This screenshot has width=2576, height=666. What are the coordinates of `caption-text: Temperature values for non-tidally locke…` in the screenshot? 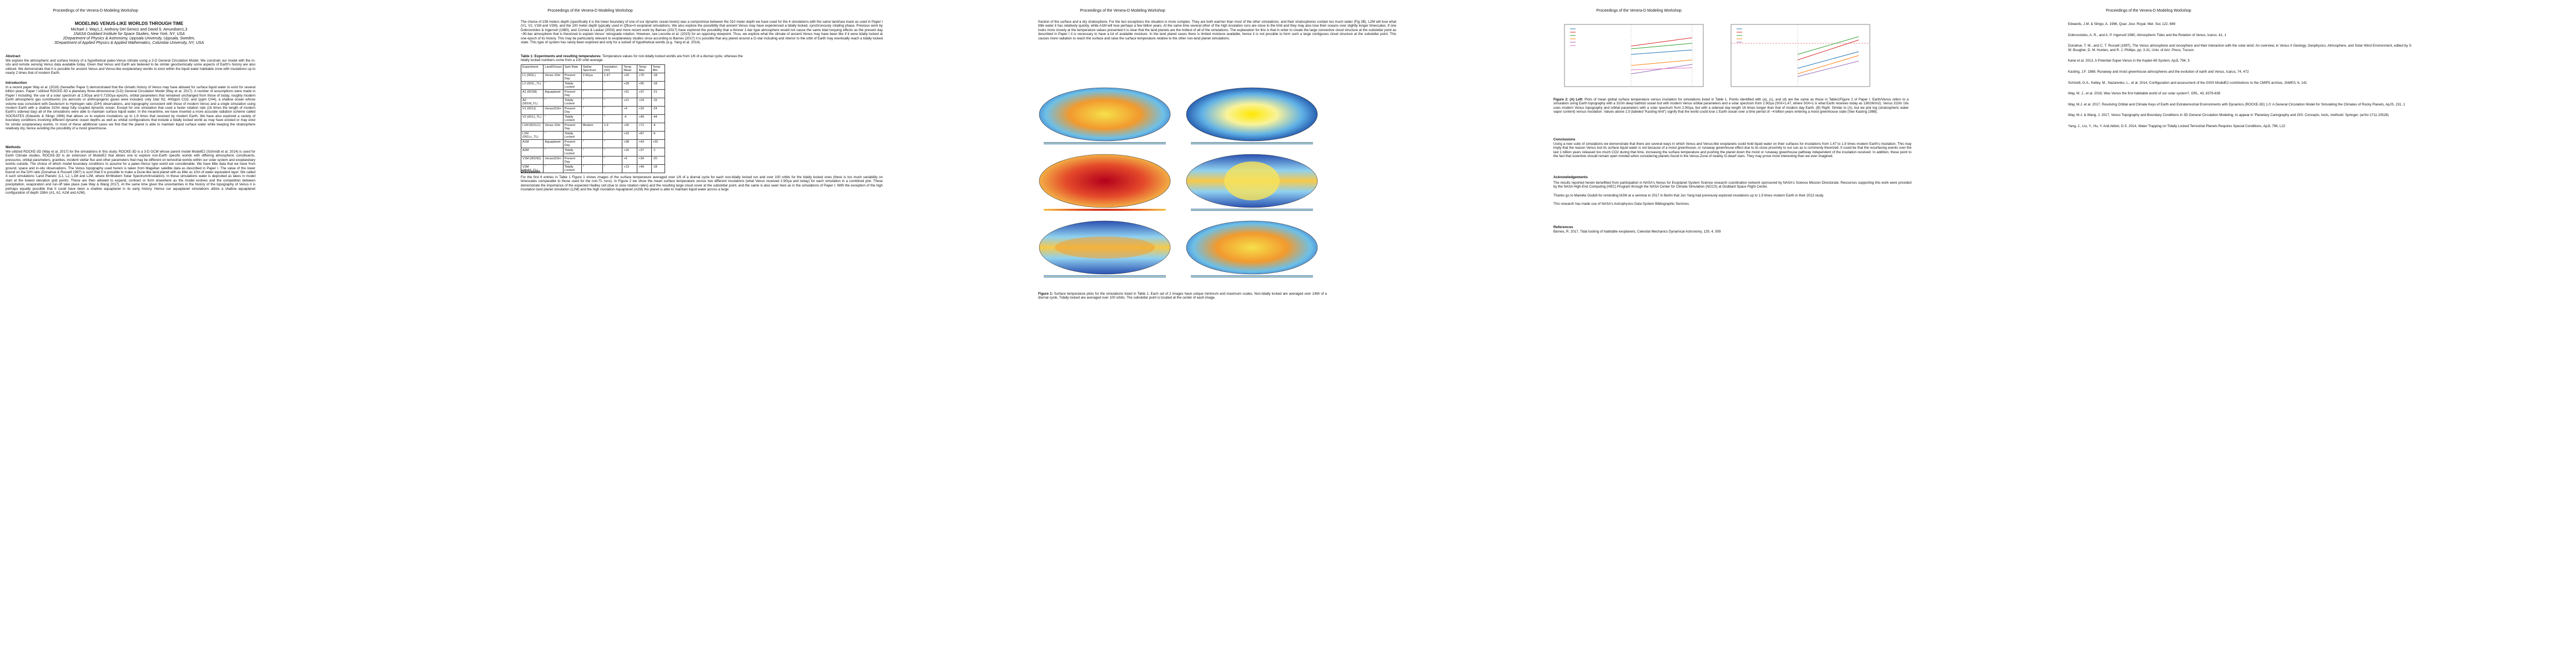 It's located at (632, 59).